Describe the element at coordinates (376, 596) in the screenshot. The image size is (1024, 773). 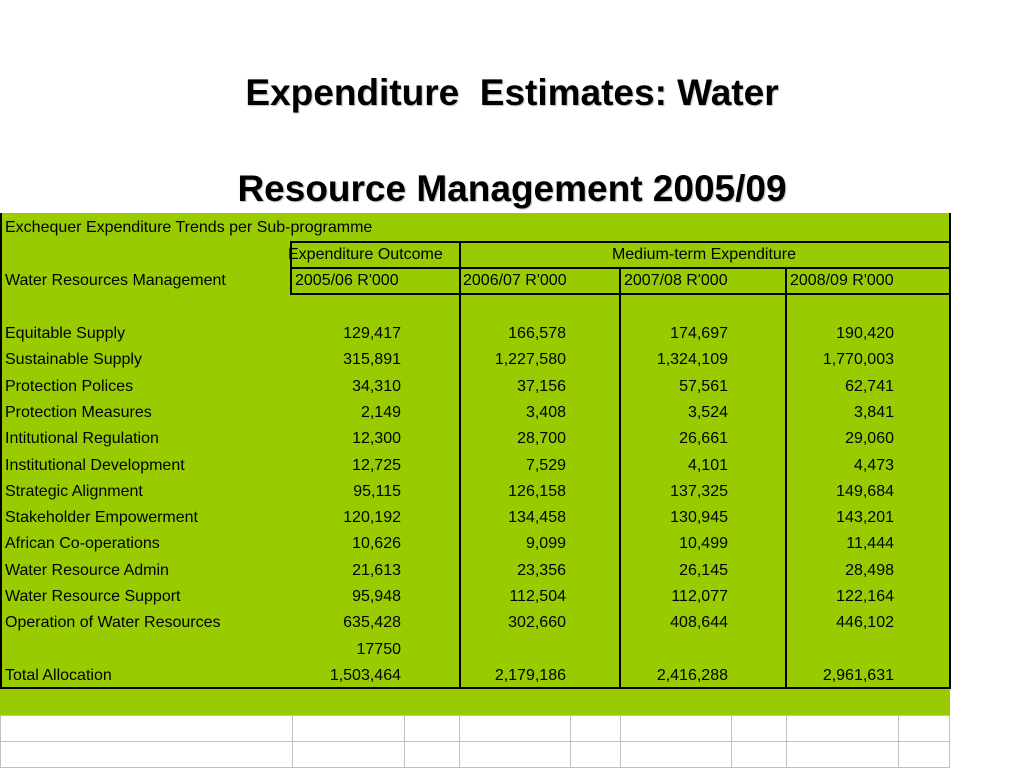
I see `value-cell: 95,948` at that location.